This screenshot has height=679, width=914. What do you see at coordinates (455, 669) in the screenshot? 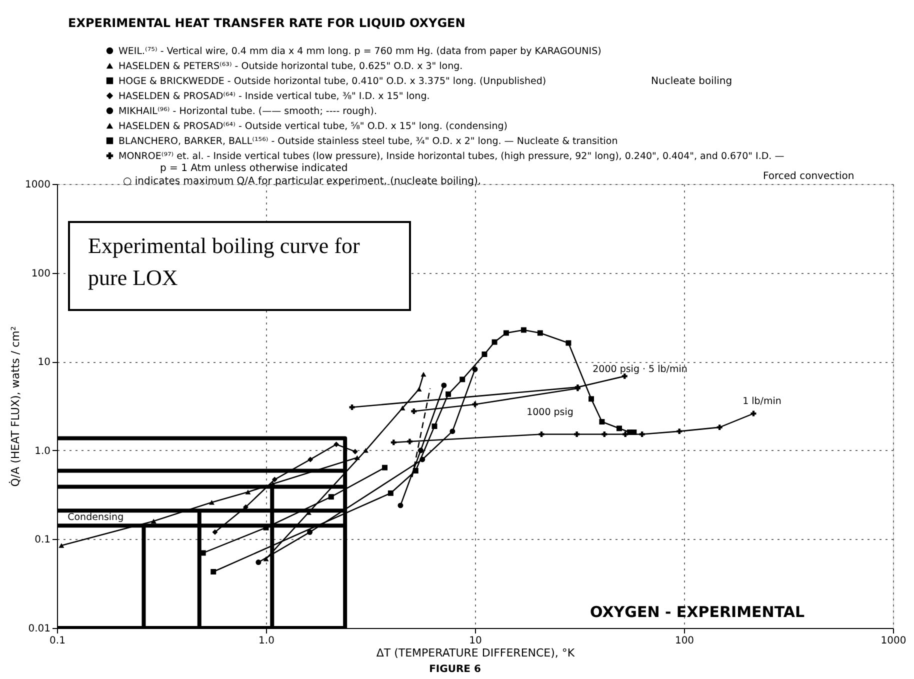
I see `caption: FIGURE 6` at bounding box center [455, 669].